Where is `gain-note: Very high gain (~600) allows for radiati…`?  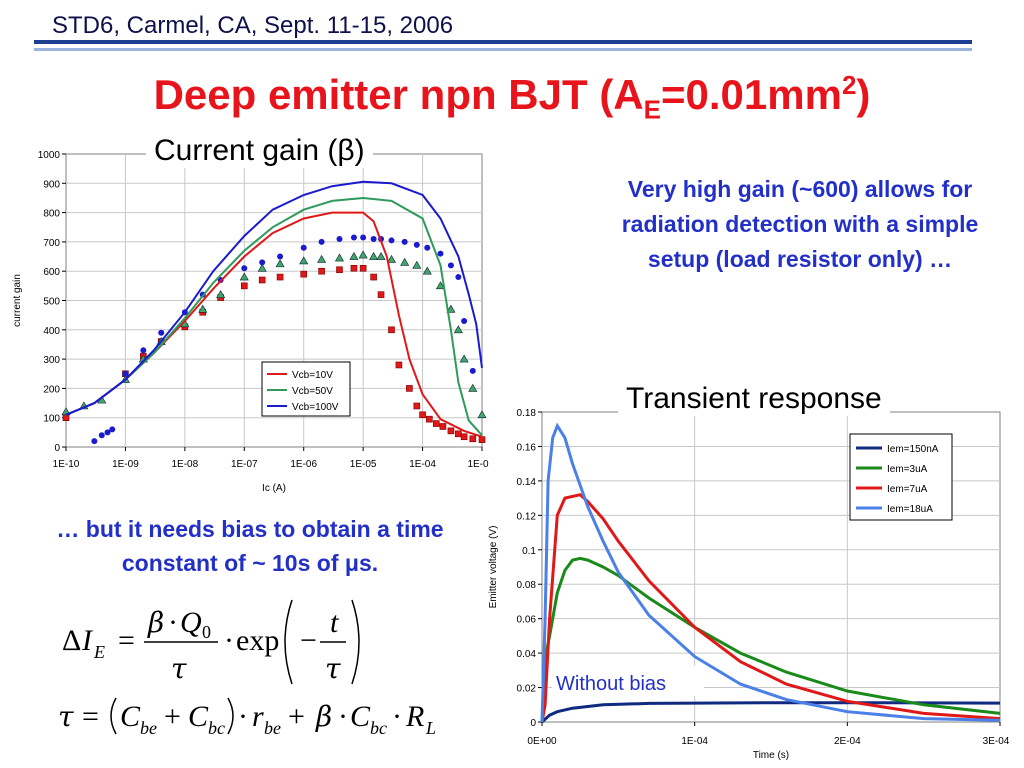
gain-note: Very high gain (~600) allows for radiati… is located at coordinates (800, 224).